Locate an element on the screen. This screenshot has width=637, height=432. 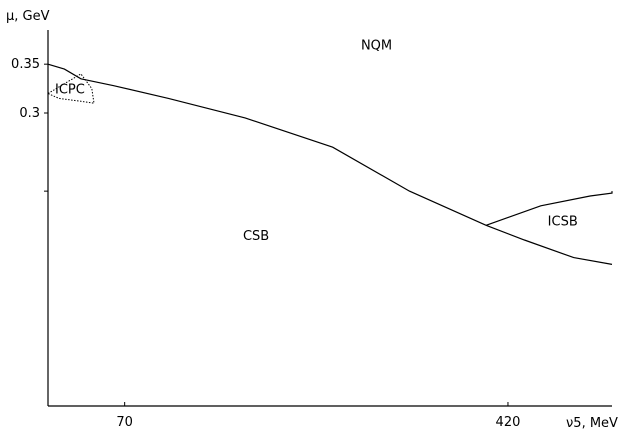
x-tick-label-1: 420 is located at coordinates (508, 422).